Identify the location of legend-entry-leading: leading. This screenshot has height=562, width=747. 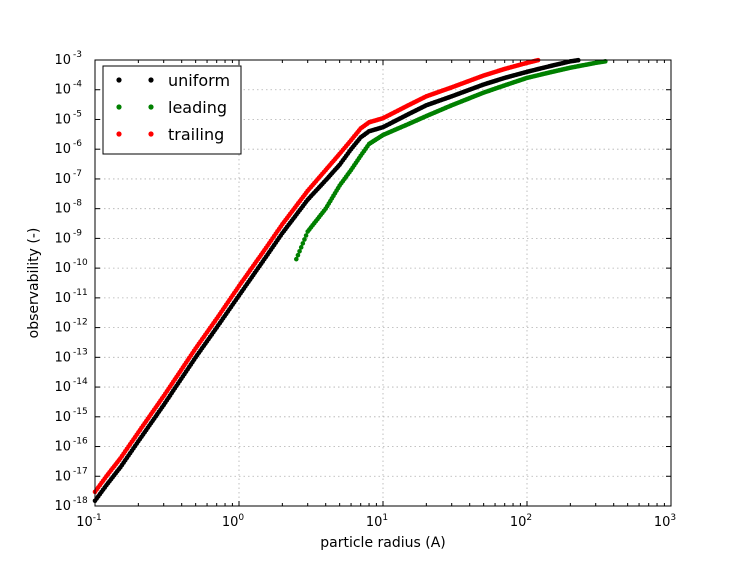
(171, 107).